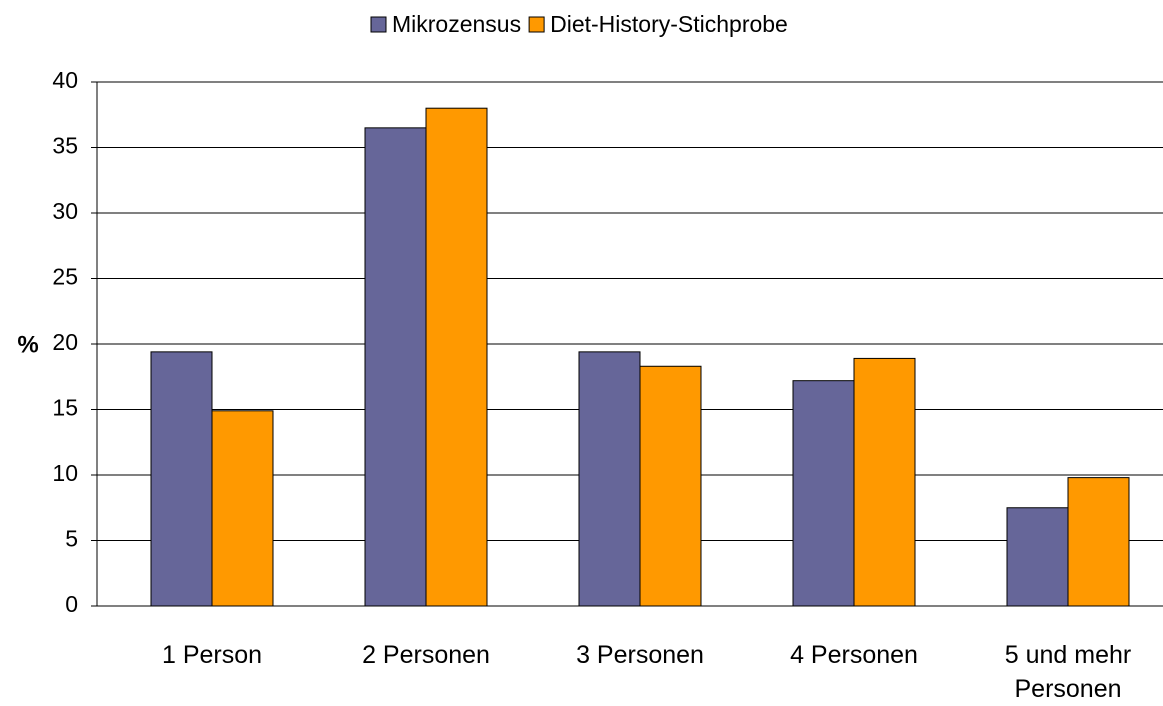  What do you see at coordinates (212, 655) in the screenshot?
I see `x-tick-label: 1 Person` at bounding box center [212, 655].